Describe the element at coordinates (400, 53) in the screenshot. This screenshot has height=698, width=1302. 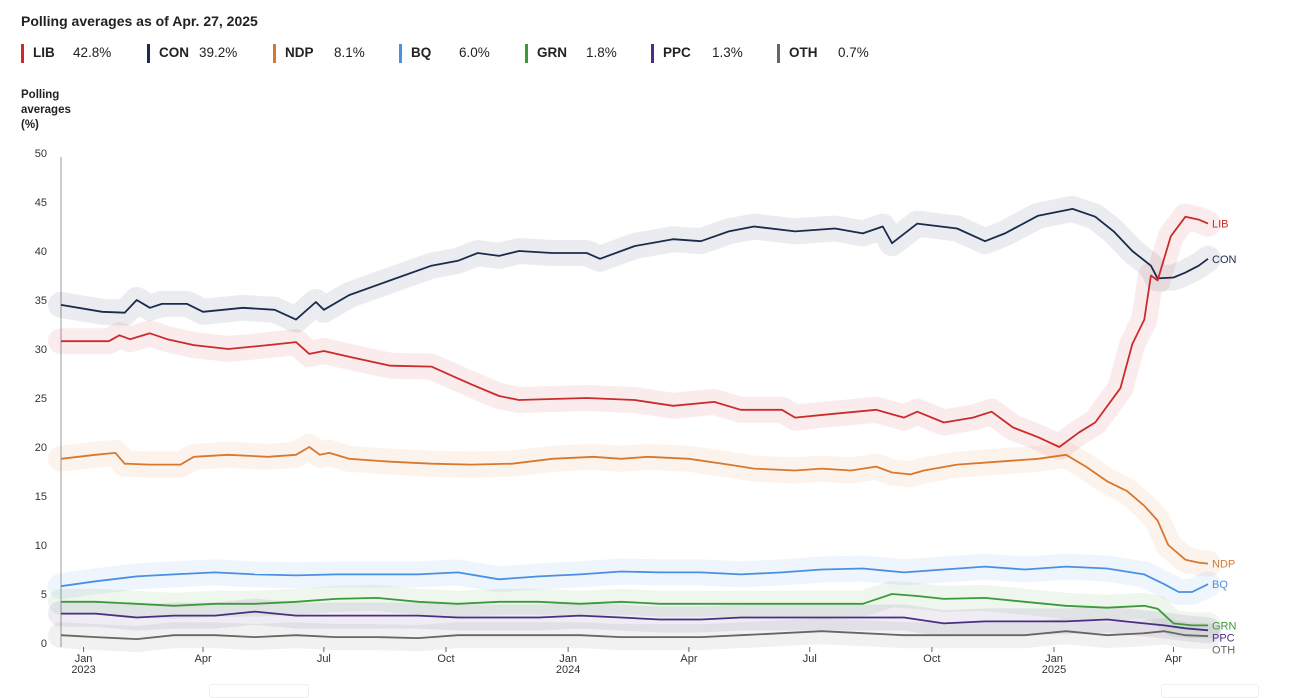
I see `legend-swatch-bq` at that location.